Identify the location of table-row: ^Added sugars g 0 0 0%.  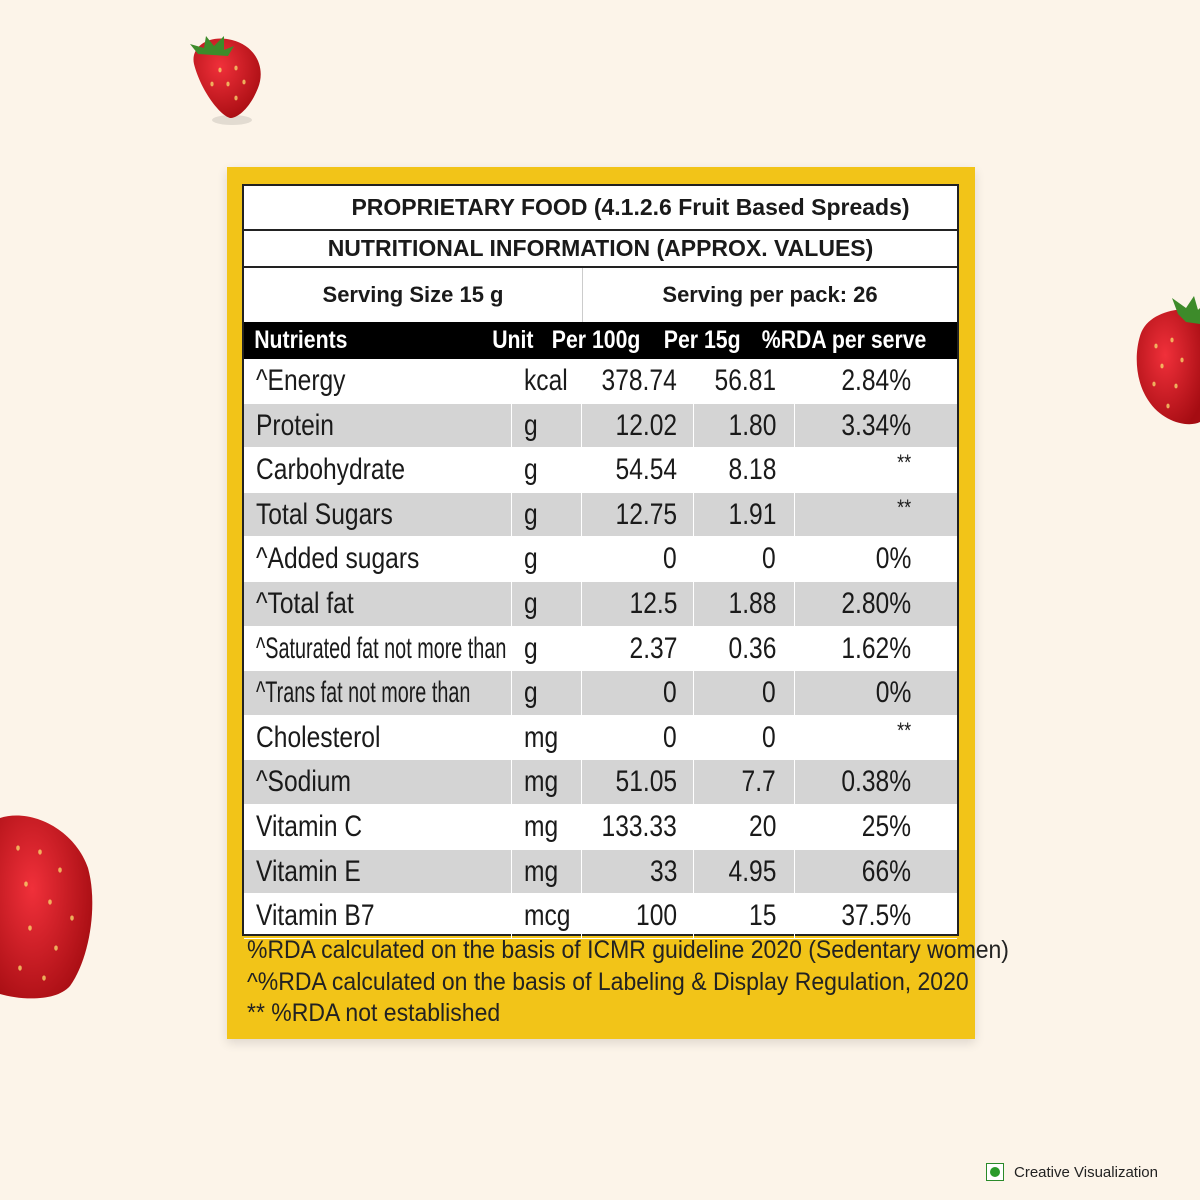
(600, 559).